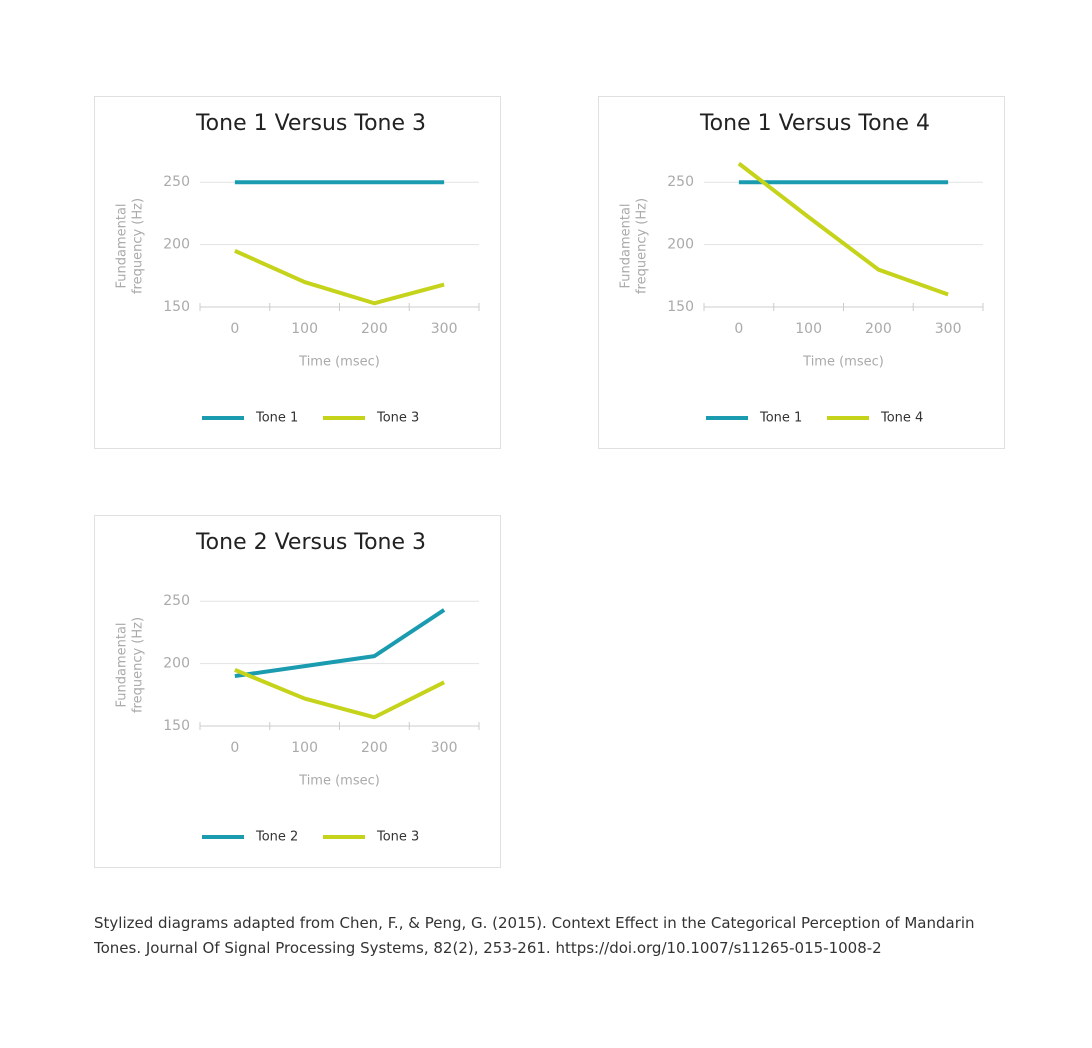 This screenshot has height=1048, width=1092. What do you see at coordinates (814, 123) in the screenshot?
I see `chart-title: Tone 1 Versus Tone 4` at bounding box center [814, 123].